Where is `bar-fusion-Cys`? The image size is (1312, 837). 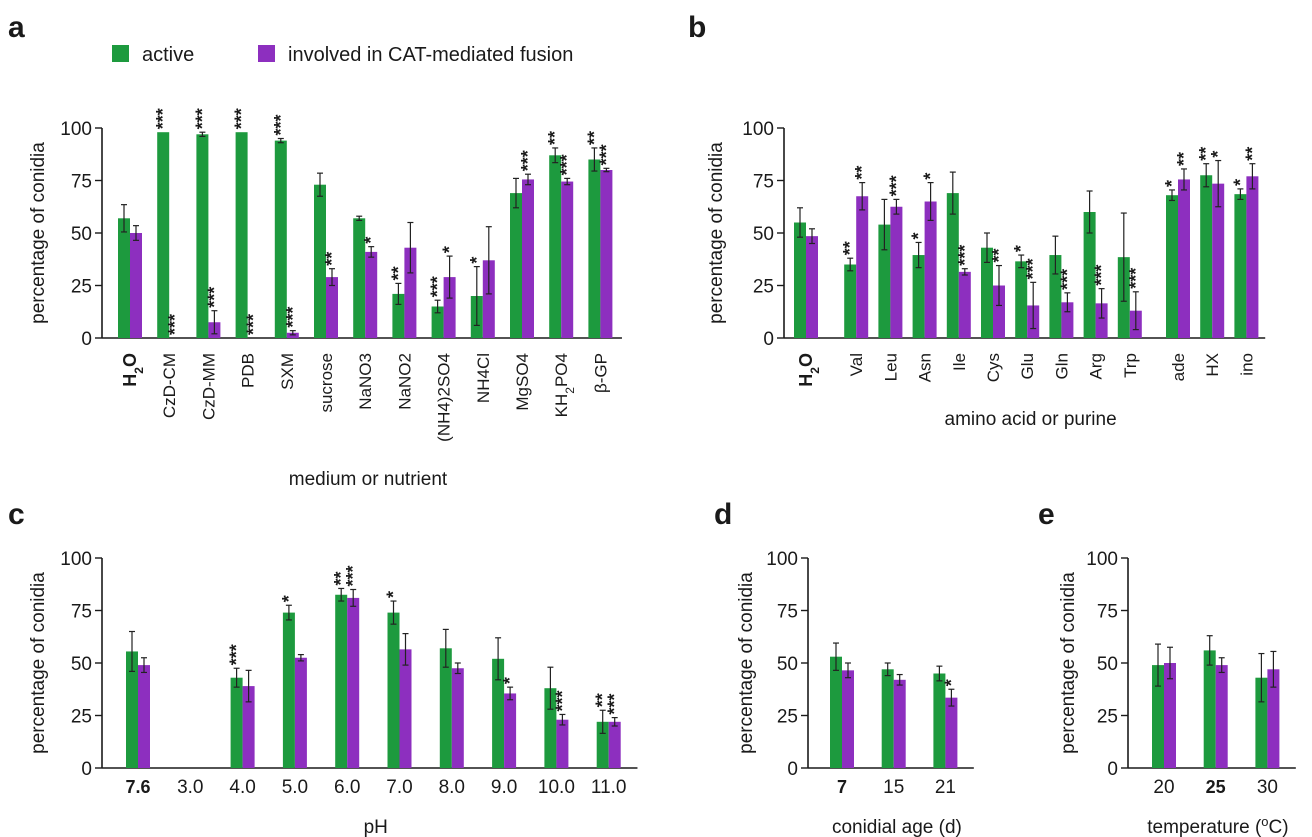
bar-fusion-Cys is located at coordinates (999, 311).